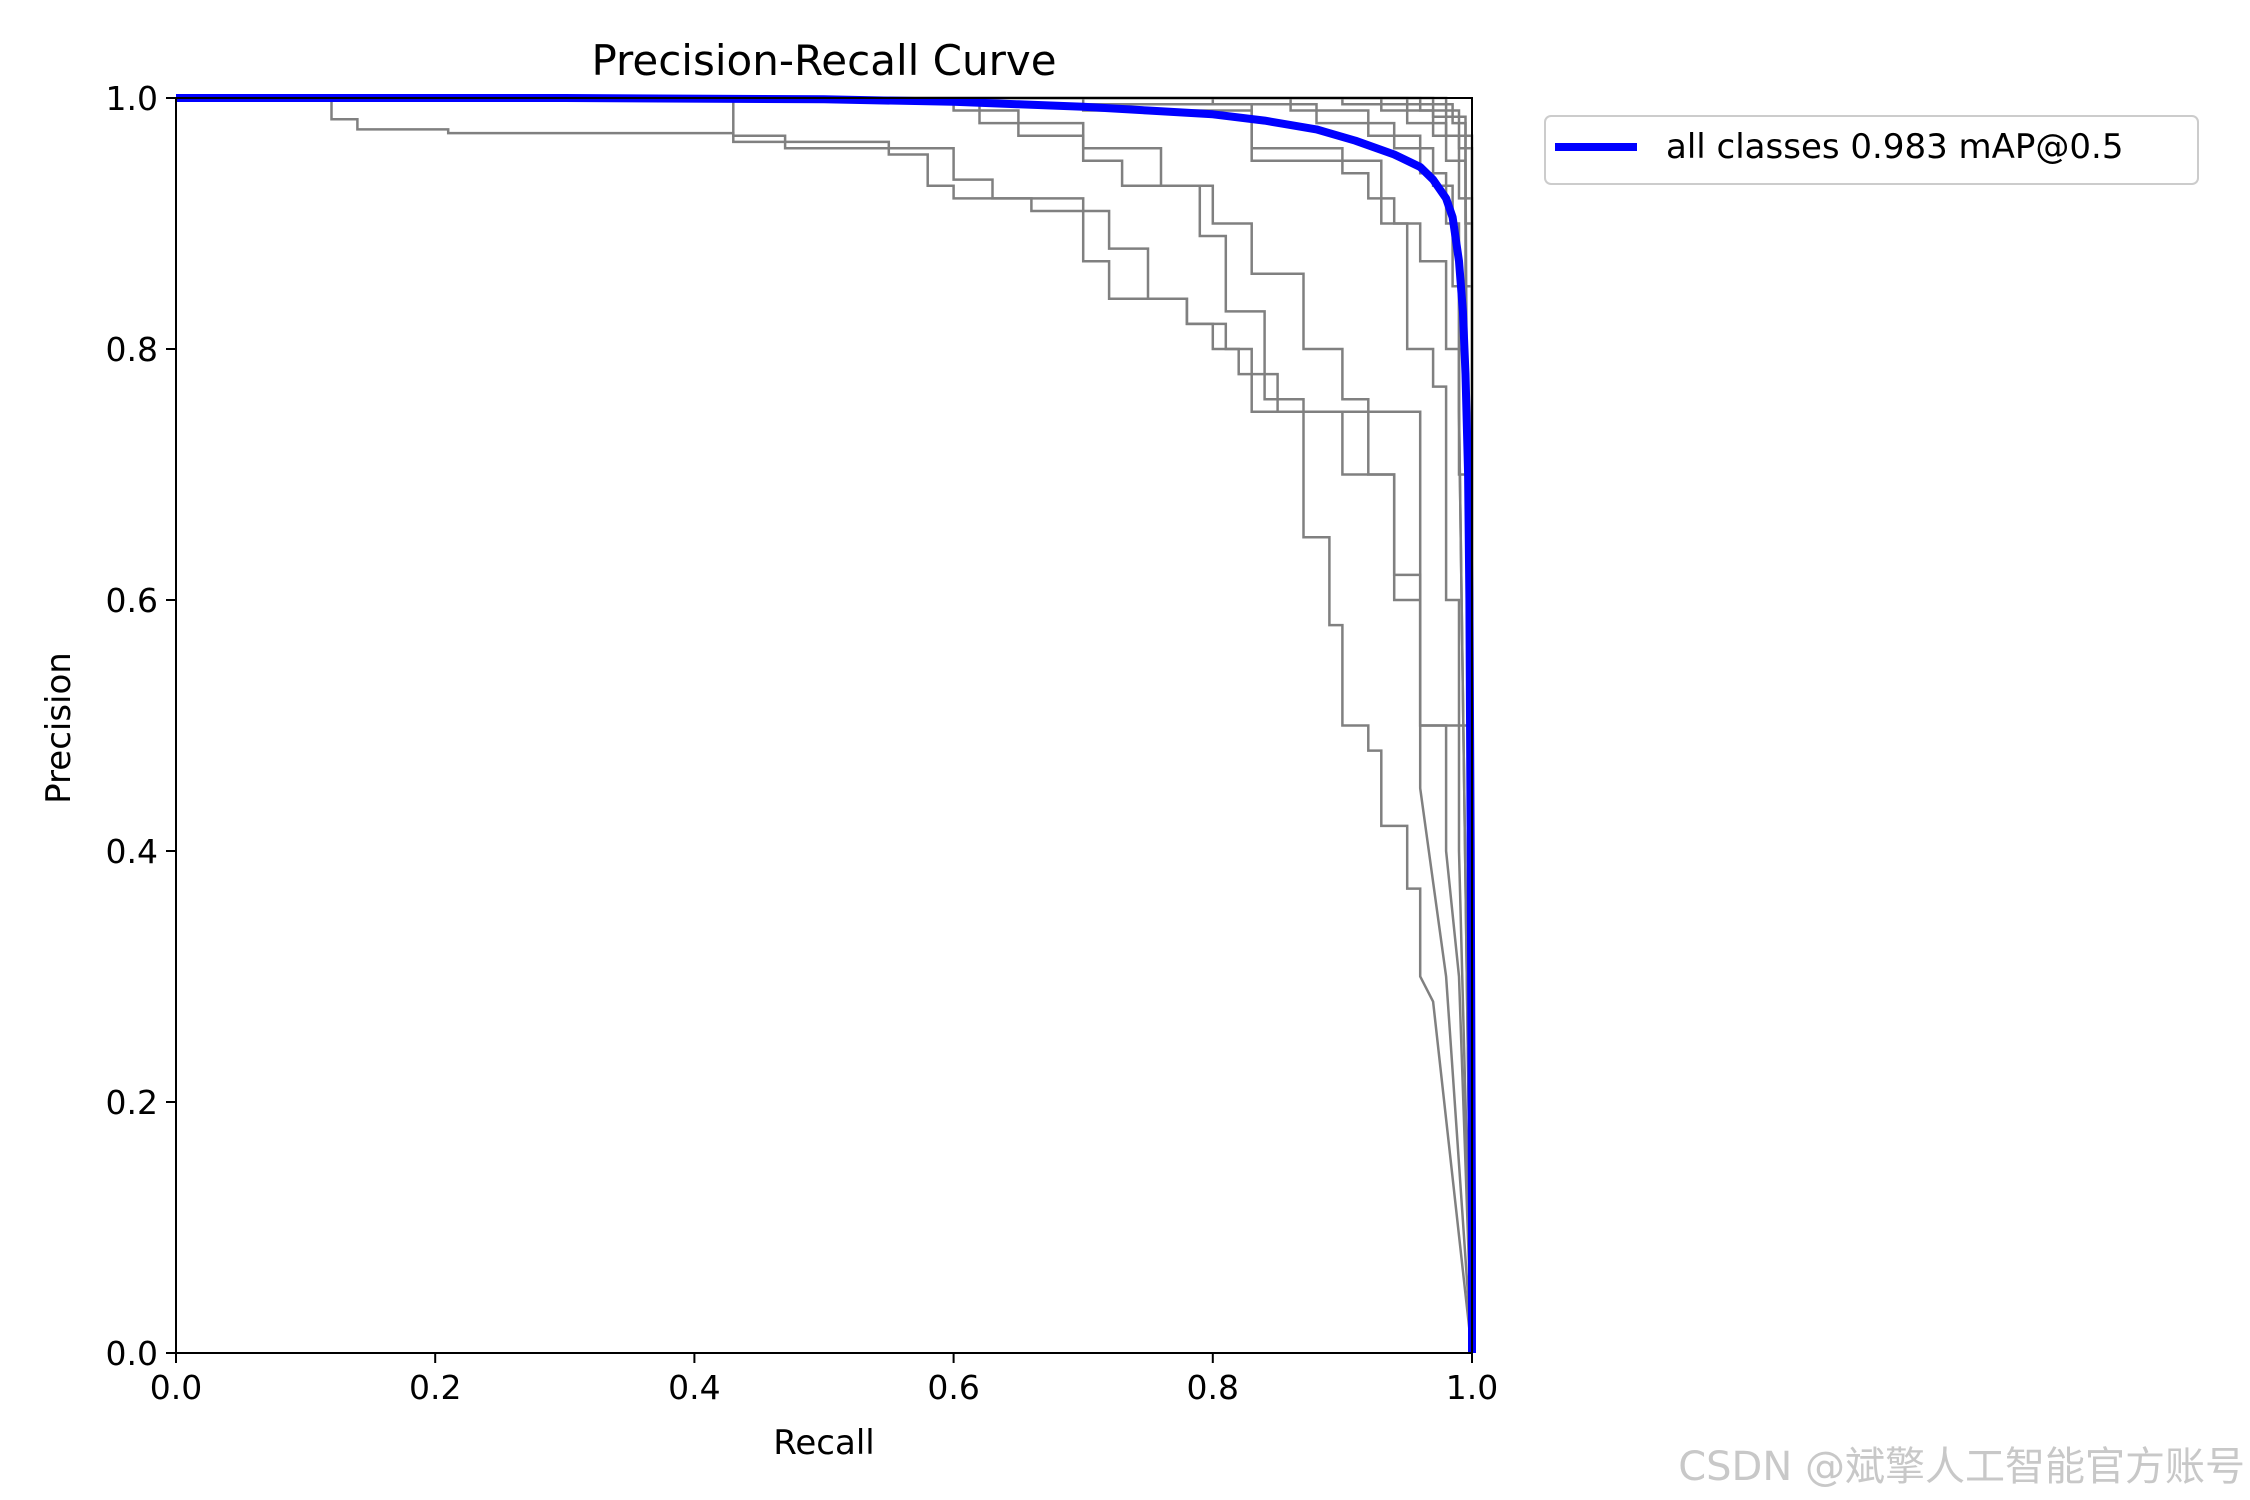 The width and height of the screenshot is (2250, 1500). What do you see at coordinates (1472, 1387) in the screenshot?
I see `x-tick-label-5: 1.0` at bounding box center [1472, 1387].